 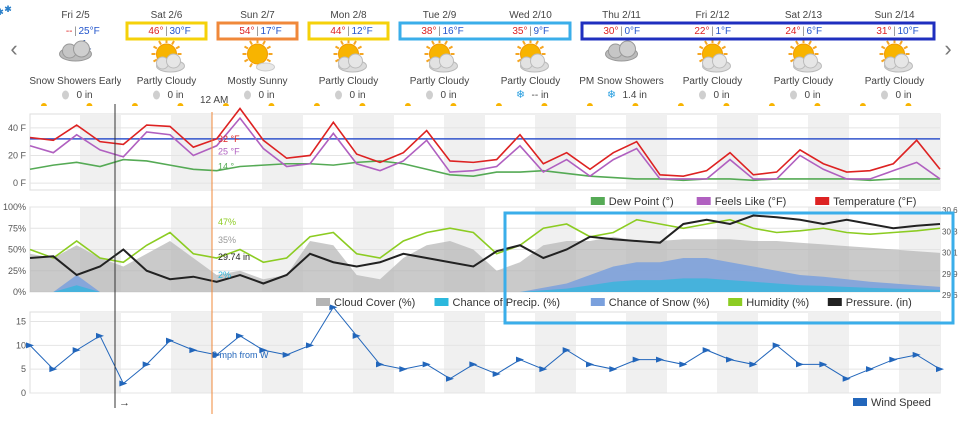 What do you see at coordinates (439, 81) in the screenshot?
I see `condition-label: Partly Cloudy` at bounding box center [439, 81].